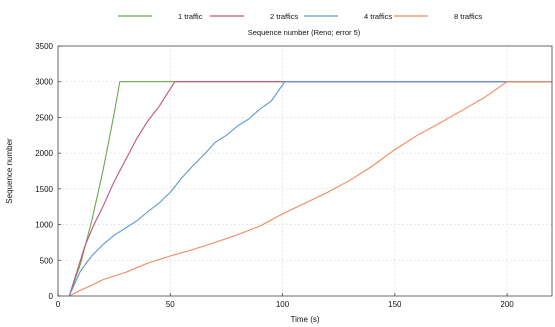  Describe the element at coordinates (395, 304) in the screenshot. I see `x-tick-label: 150` at that location.